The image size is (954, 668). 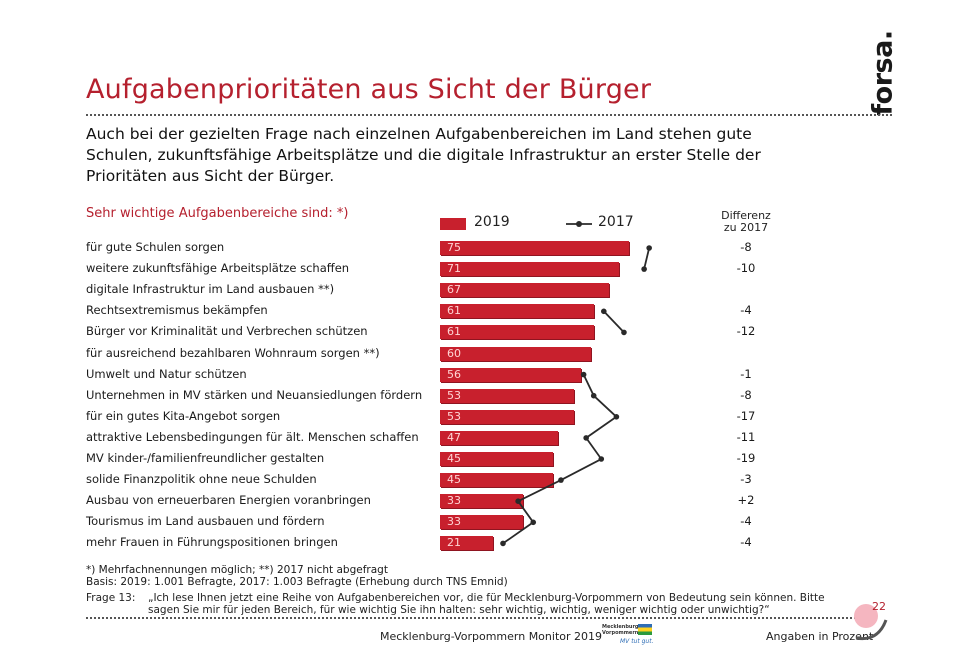 I want to click on difference-value: -19, so click(x=746, y=458).